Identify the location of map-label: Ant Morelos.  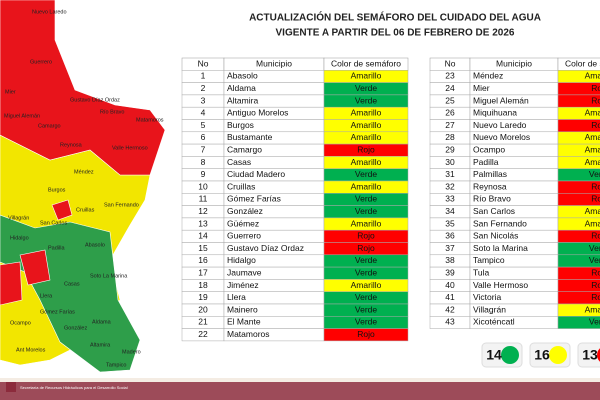
(31, 350).